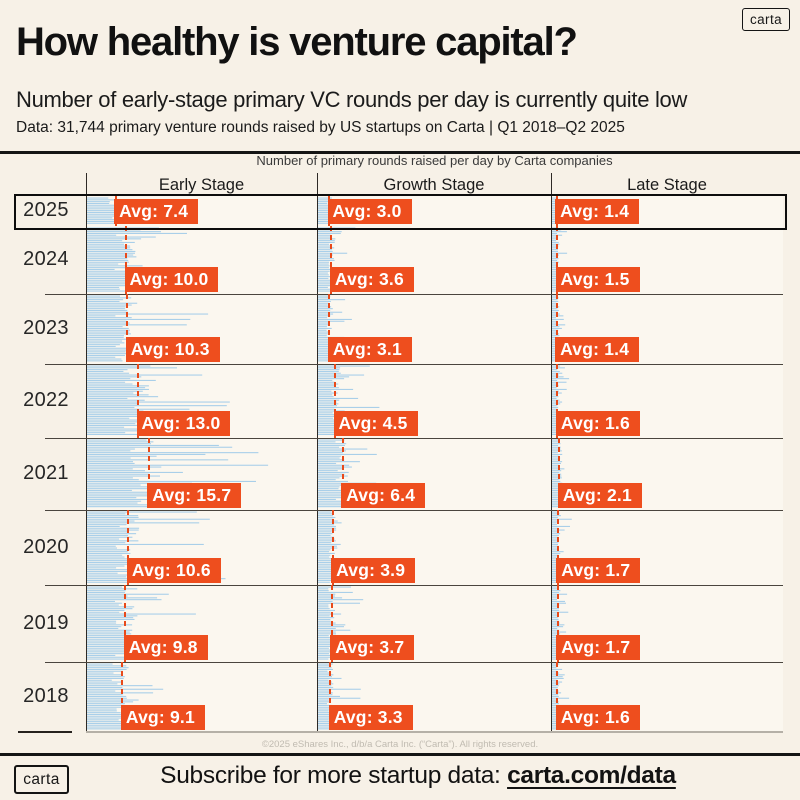  What do you see at coordinates (400, 152) in the screenshot?
I see `top-divider` at bounding box center [400, 152].